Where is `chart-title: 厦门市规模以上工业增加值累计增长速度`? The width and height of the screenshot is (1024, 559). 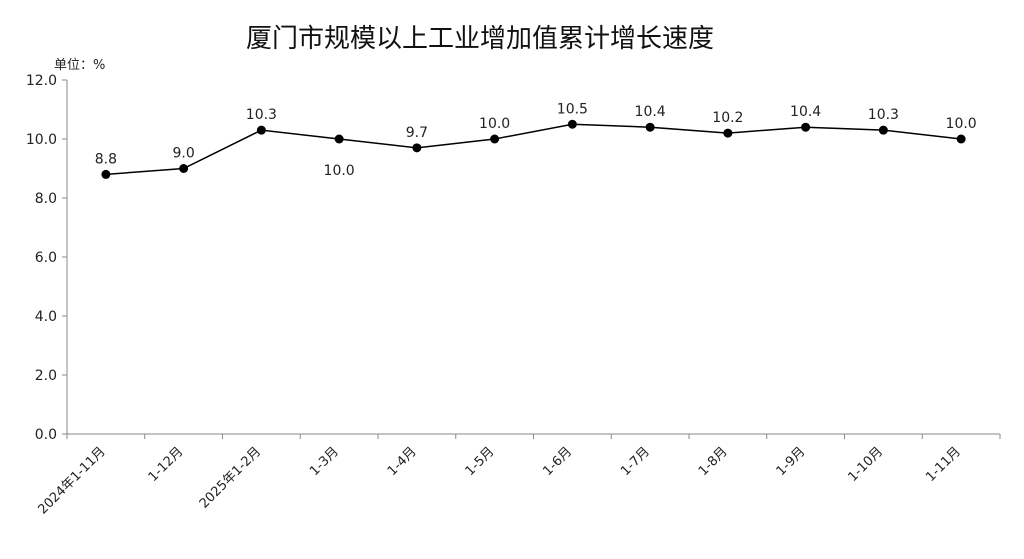
chart-title: 厦门市规模以上工业增加值累计增长速度 is located at coordinates (479, 39).